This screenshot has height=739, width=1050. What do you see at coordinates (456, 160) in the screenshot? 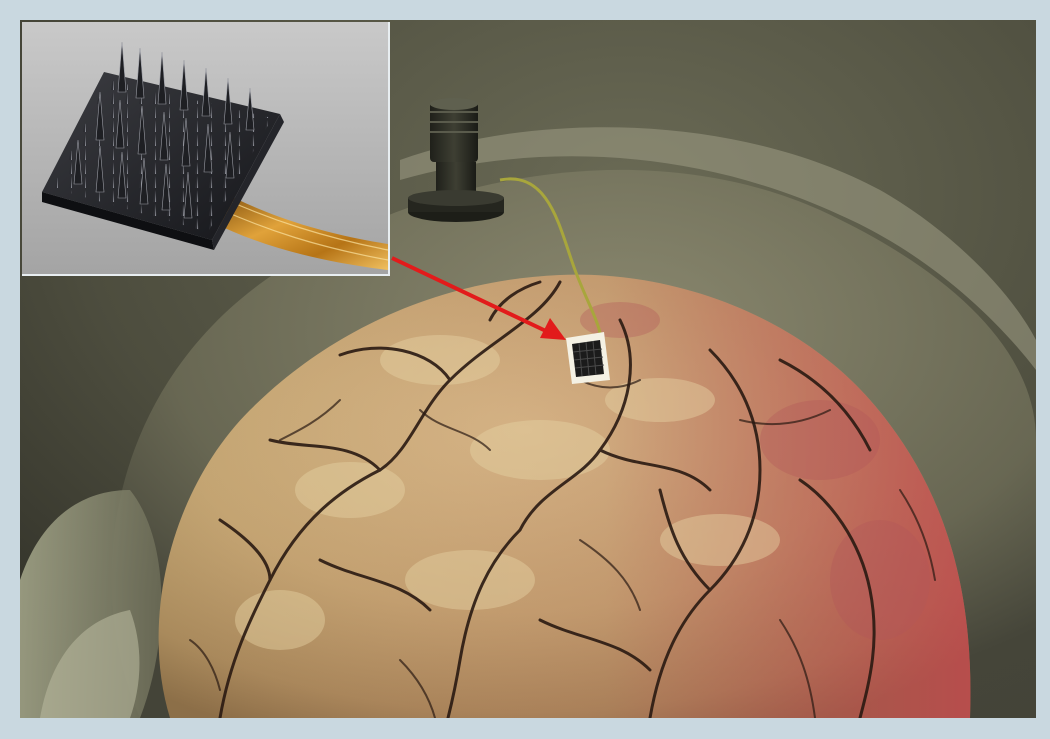
I see `pedestal-connector` at bounding box center [456, 160].